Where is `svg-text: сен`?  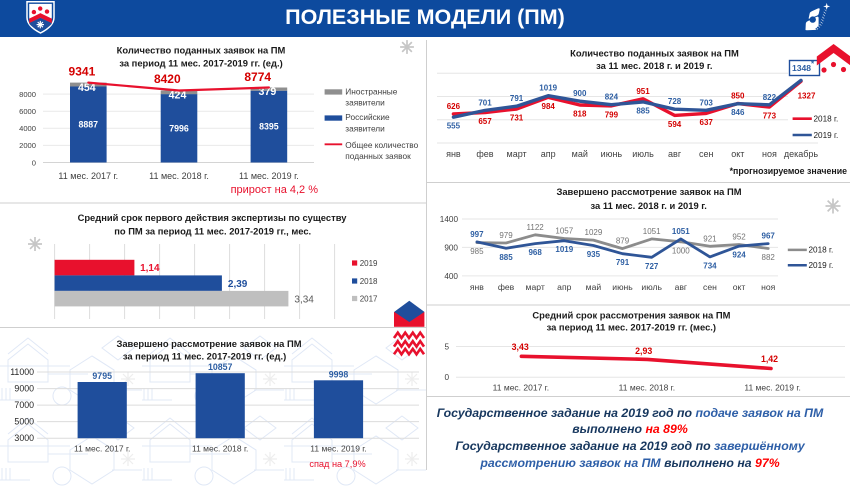 svg-text: сен is located at coordinates (710, 287).